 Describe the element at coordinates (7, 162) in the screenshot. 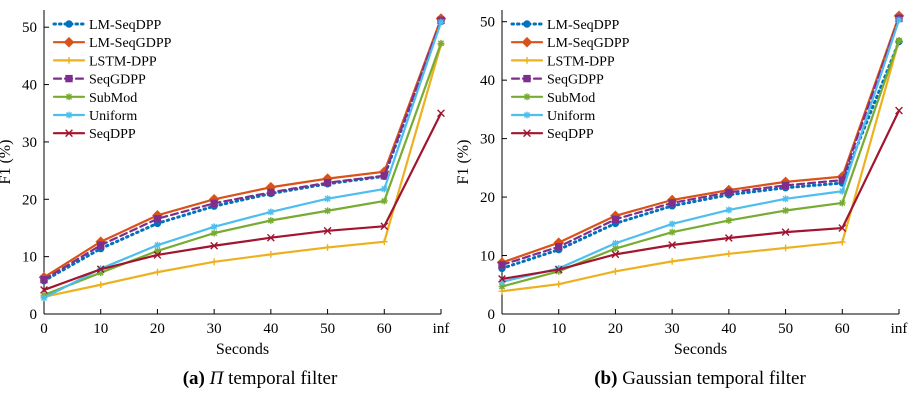

I see `y-axis-label: F1 (%)` at that location.